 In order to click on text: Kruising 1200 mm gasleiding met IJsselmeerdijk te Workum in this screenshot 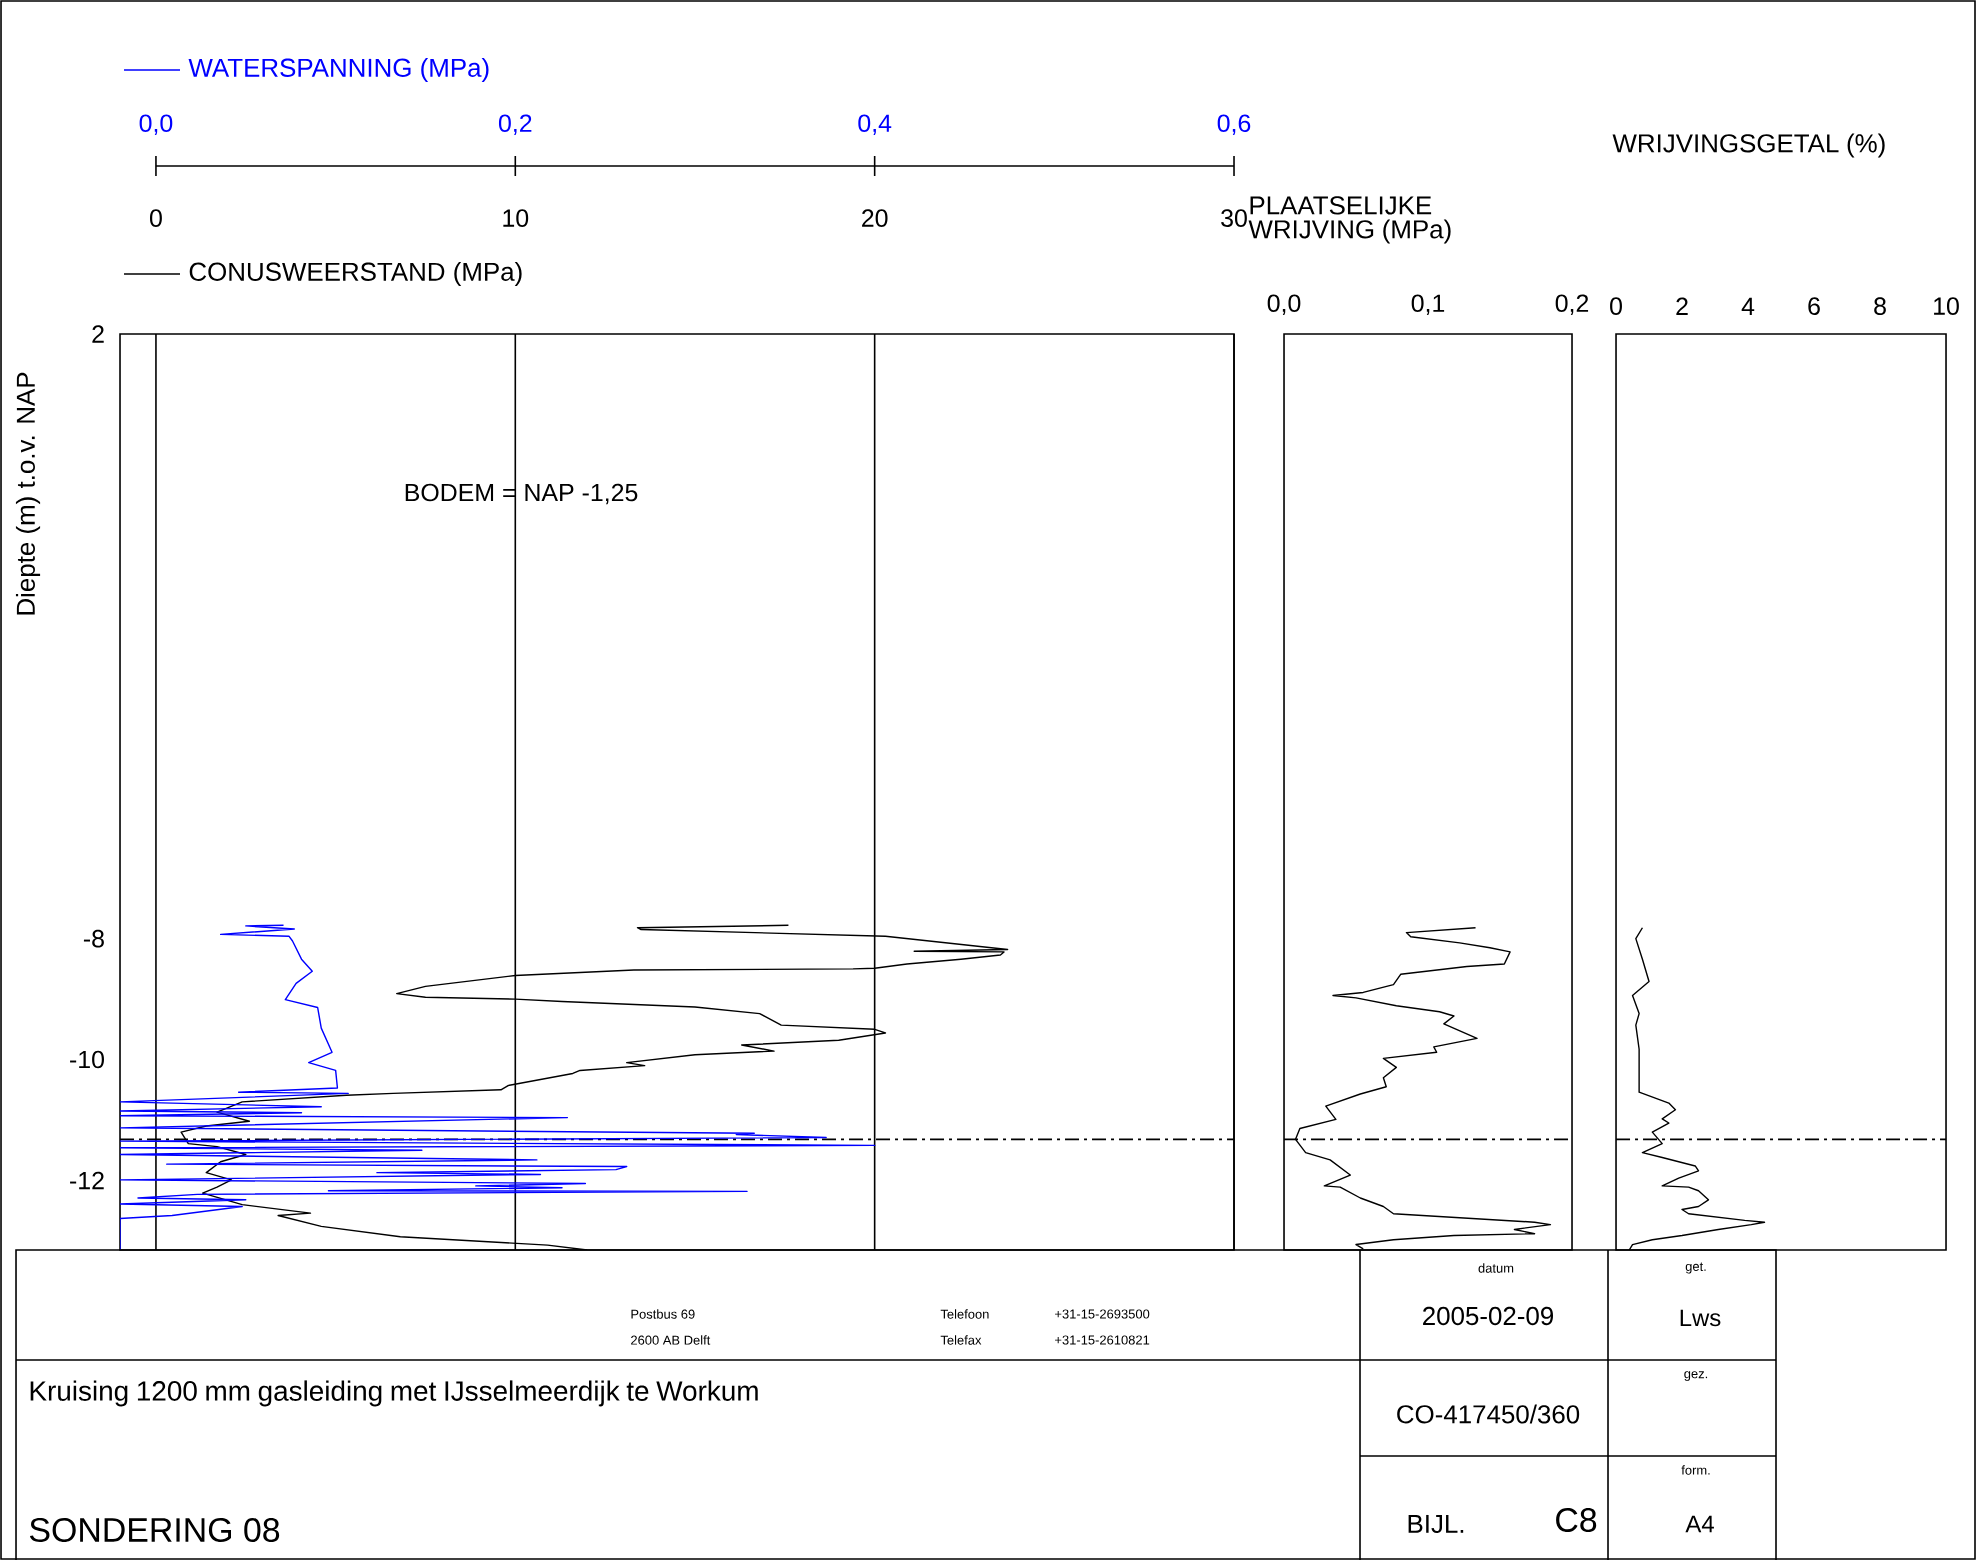, I will do `click(394, 1393)`.